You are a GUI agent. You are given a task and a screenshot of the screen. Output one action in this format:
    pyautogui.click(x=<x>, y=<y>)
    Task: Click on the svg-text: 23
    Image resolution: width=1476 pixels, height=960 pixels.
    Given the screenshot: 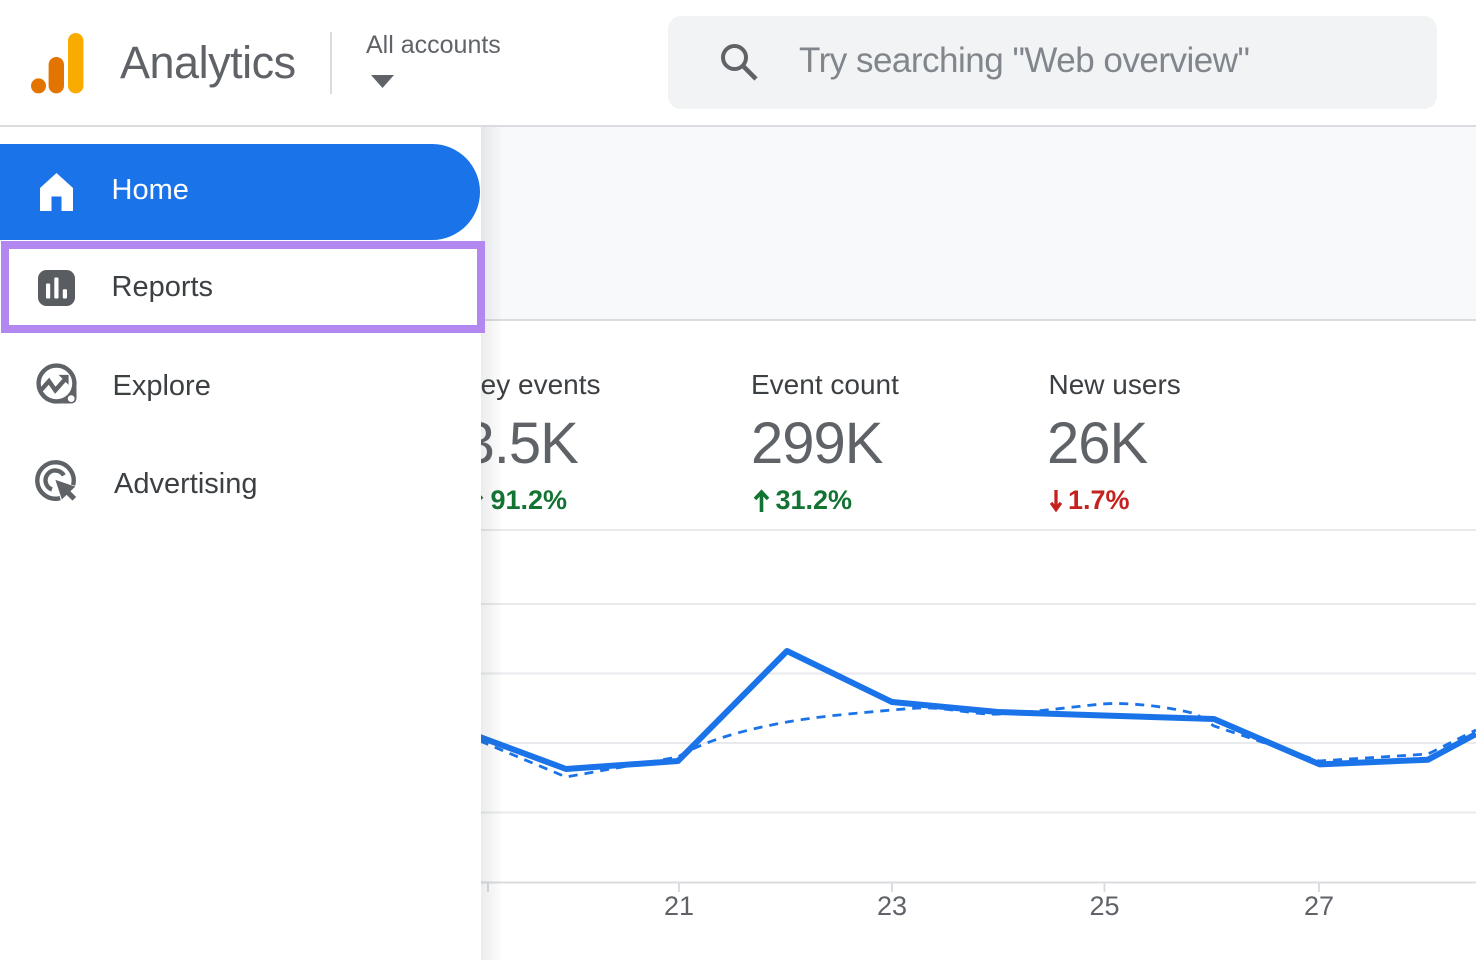 What is the action you would take?
    pyautogui.click(x=892, y=906)
    